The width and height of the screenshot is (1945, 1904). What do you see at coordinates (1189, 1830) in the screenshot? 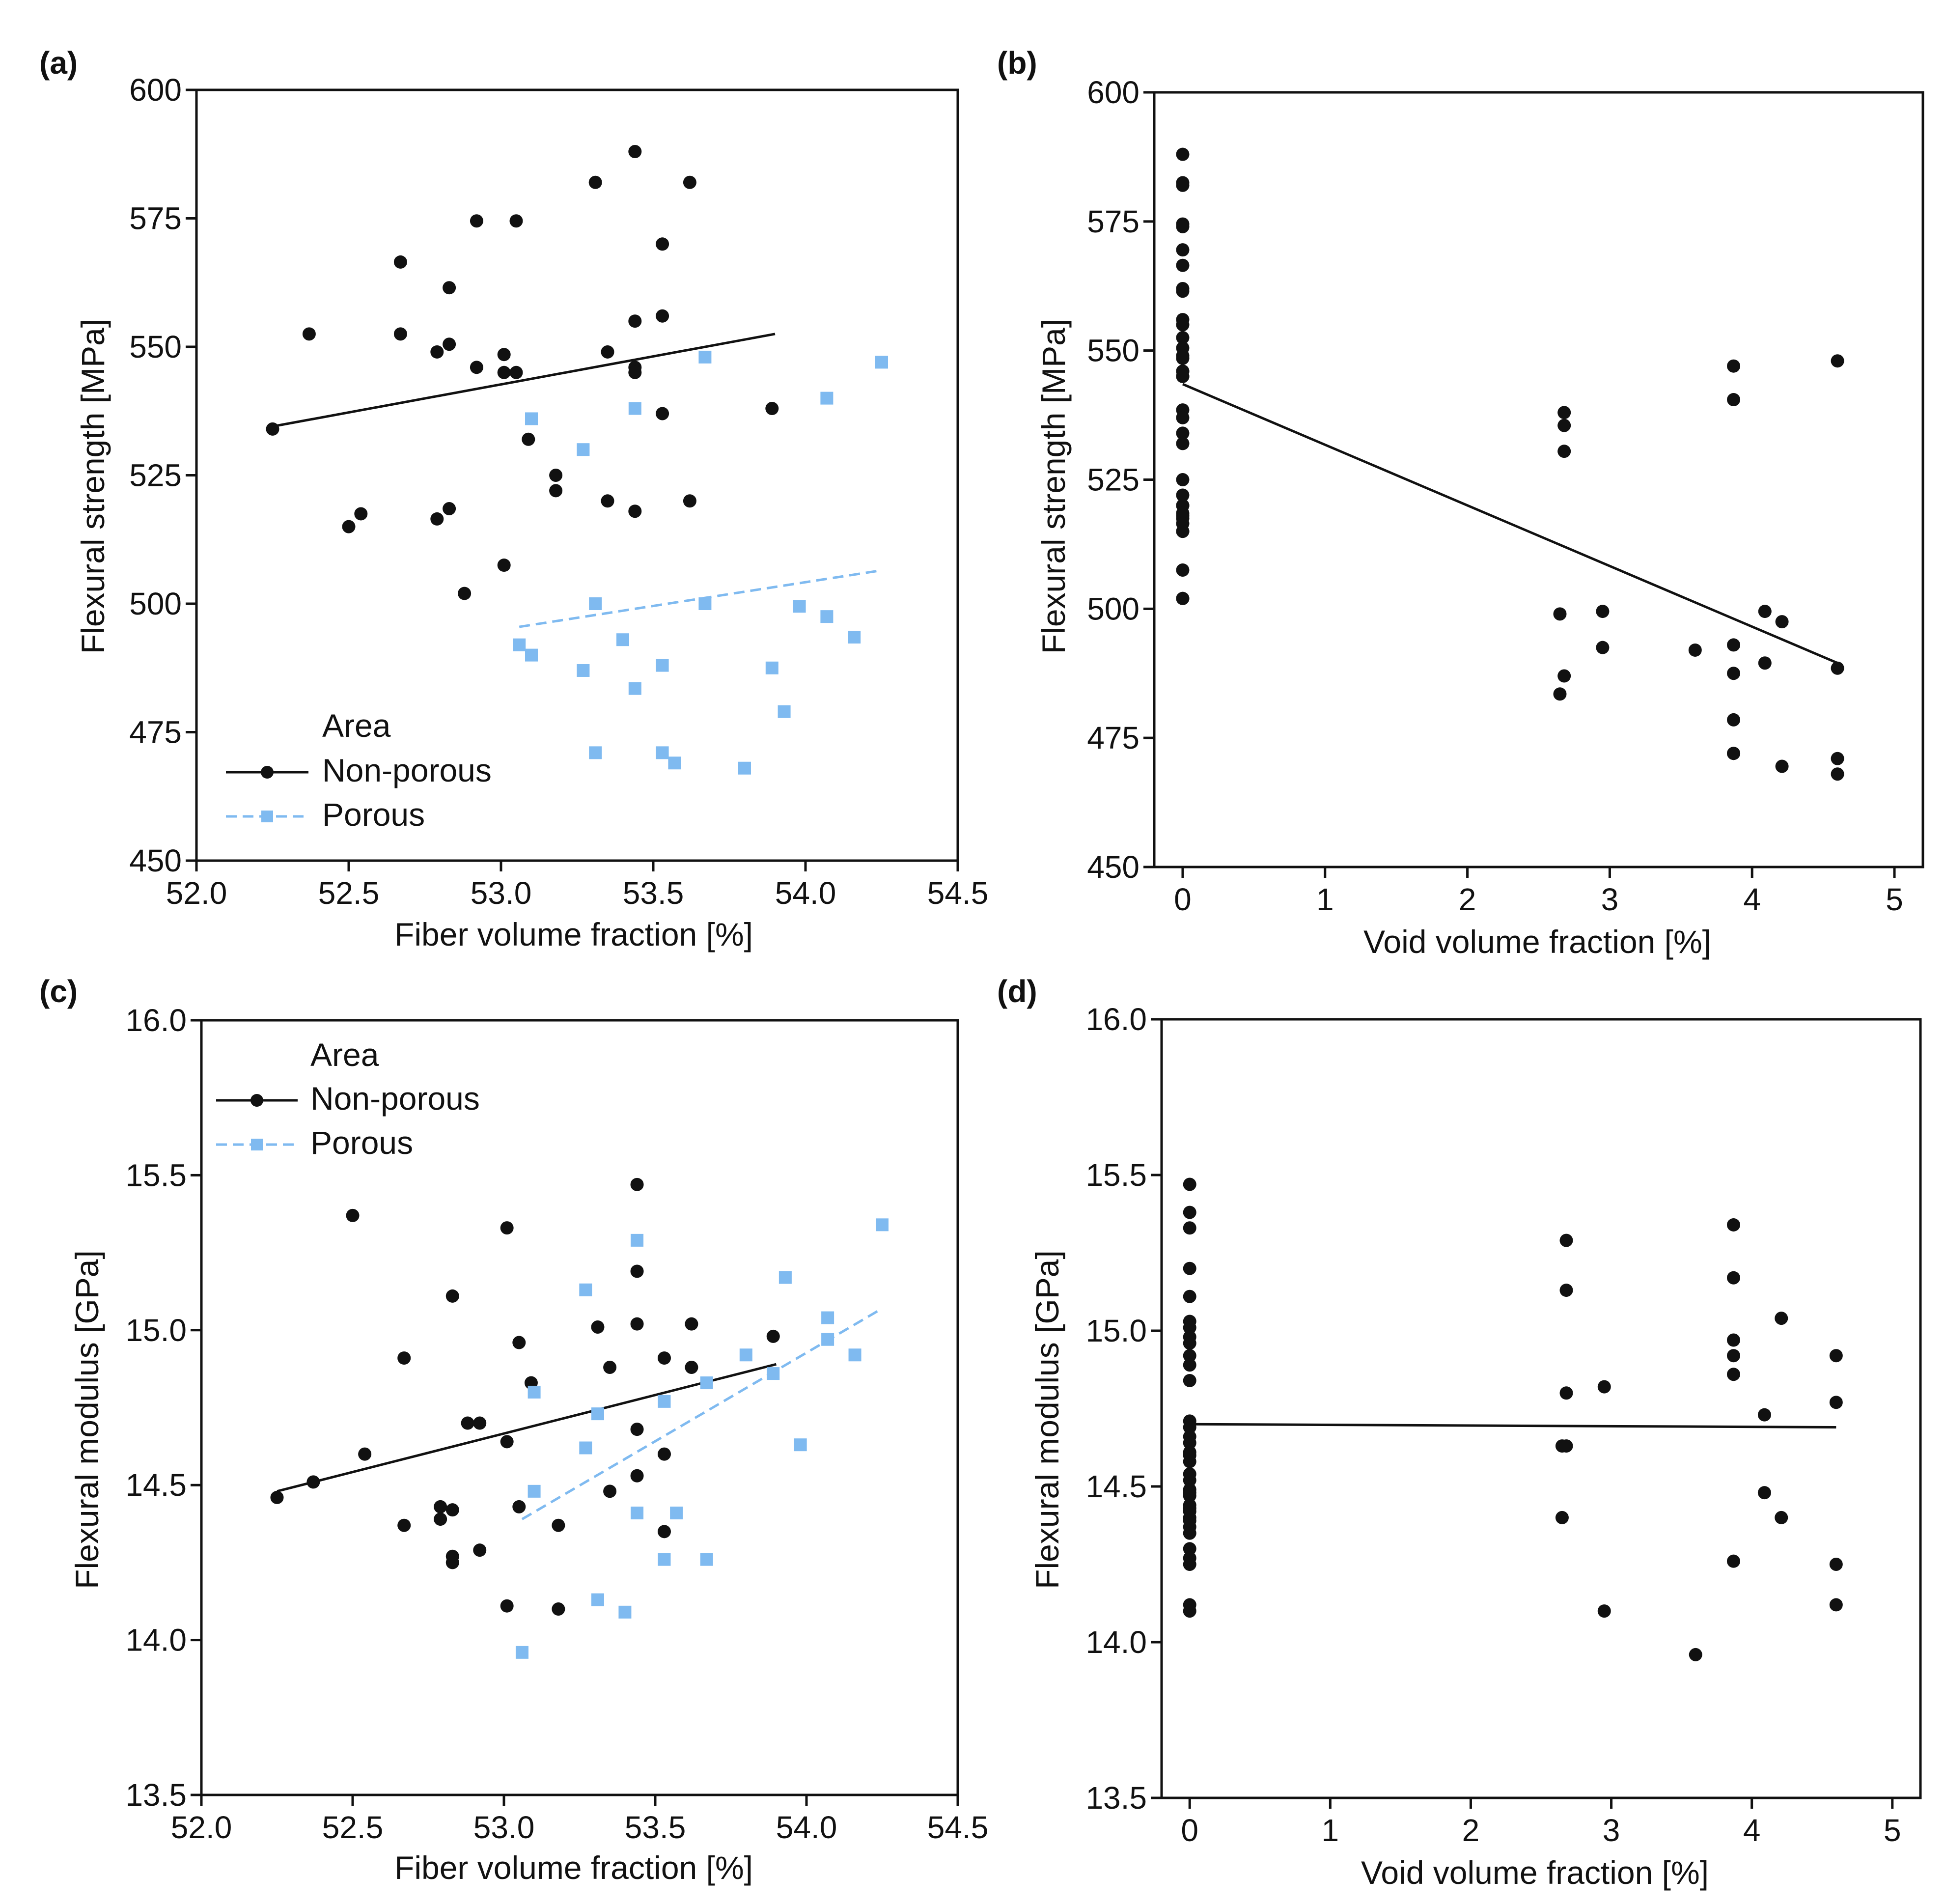
I see `x-tick-label-d: 0` at bounding box center [1189, 1830].